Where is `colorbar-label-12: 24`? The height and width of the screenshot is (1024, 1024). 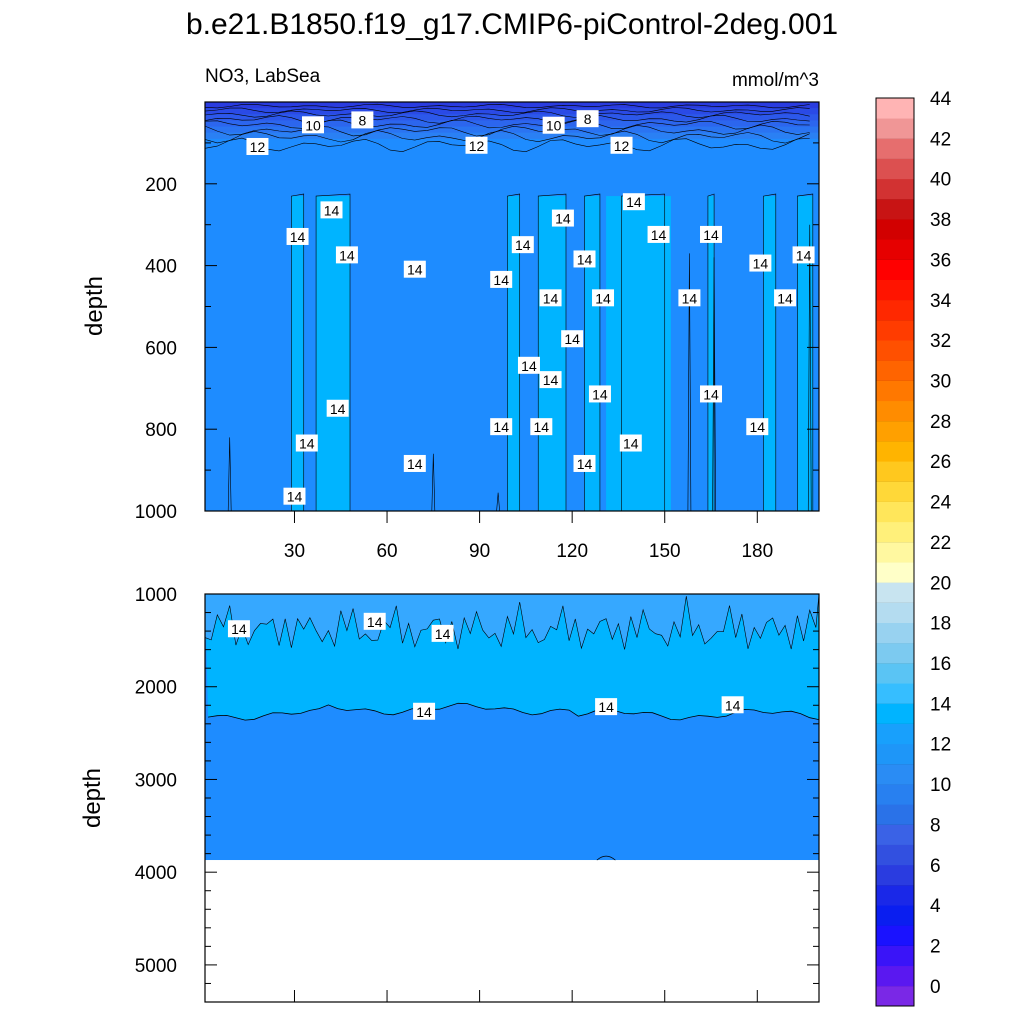 colorbar-label-12: 24 is located at coordinates (941, 503).